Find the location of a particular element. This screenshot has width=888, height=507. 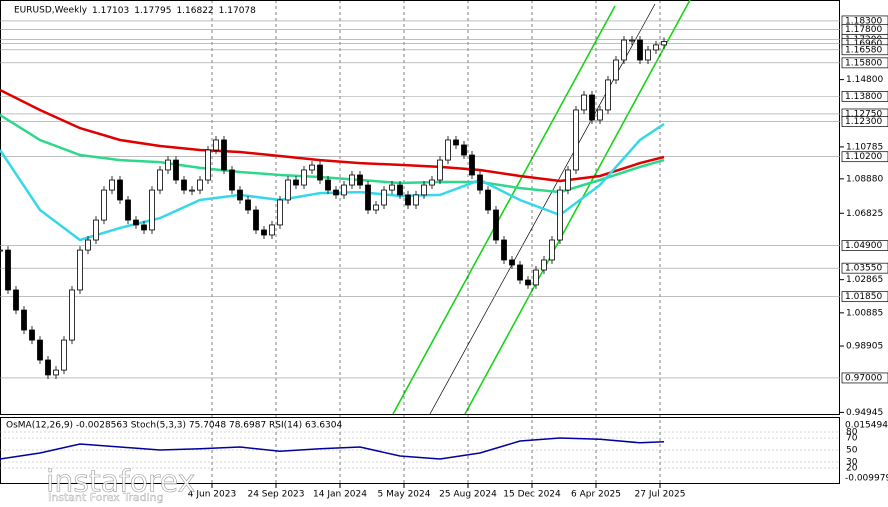

watermark-tagline: Instant Forex Trading is located at coordinates (106, 497).